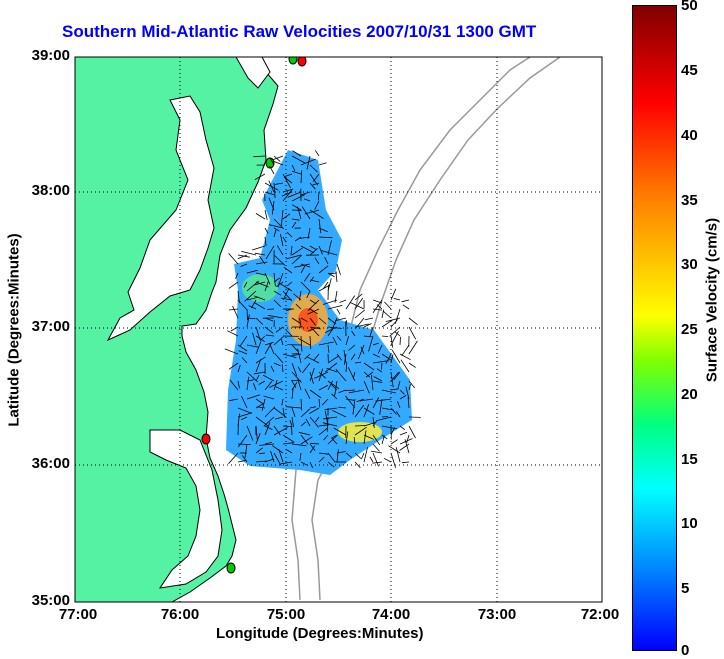 The image size is (724, 659). Describe the element at coordinates (689, 200) in the screenshot. I see `colorbar-tick: 35` at that location.